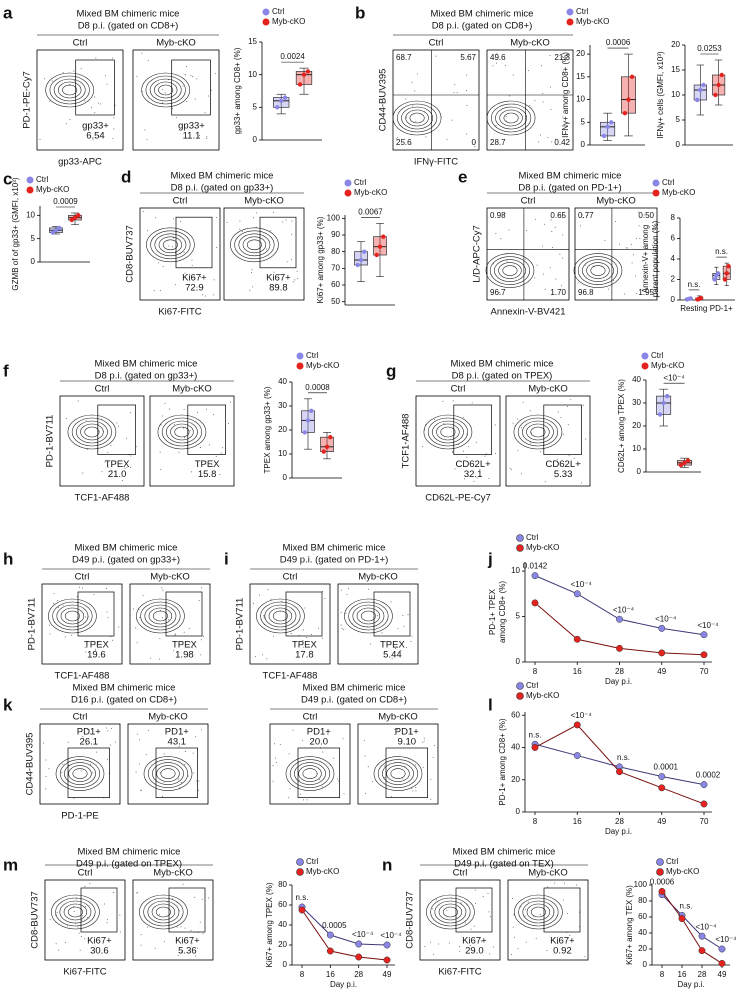 The height and width of the screenshot is (1007, 738). What do you see at coordinates (406, 772) in the screenshot?
I see `gate` at bounding box center [406, 772].